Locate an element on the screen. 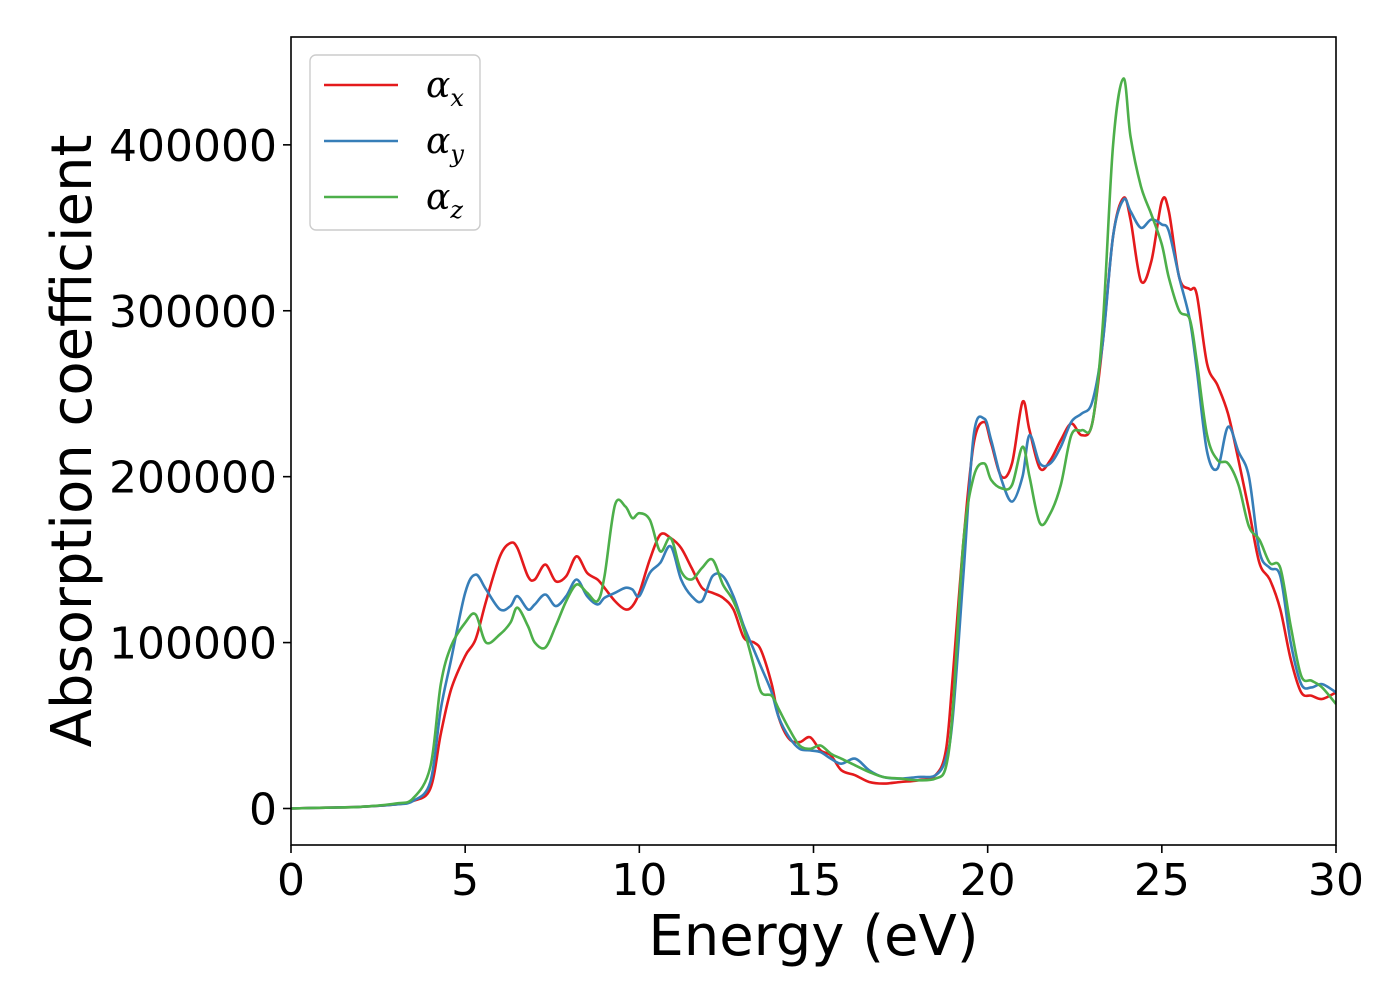  x-tick-label: 10 is located at coordinates (639, 880).